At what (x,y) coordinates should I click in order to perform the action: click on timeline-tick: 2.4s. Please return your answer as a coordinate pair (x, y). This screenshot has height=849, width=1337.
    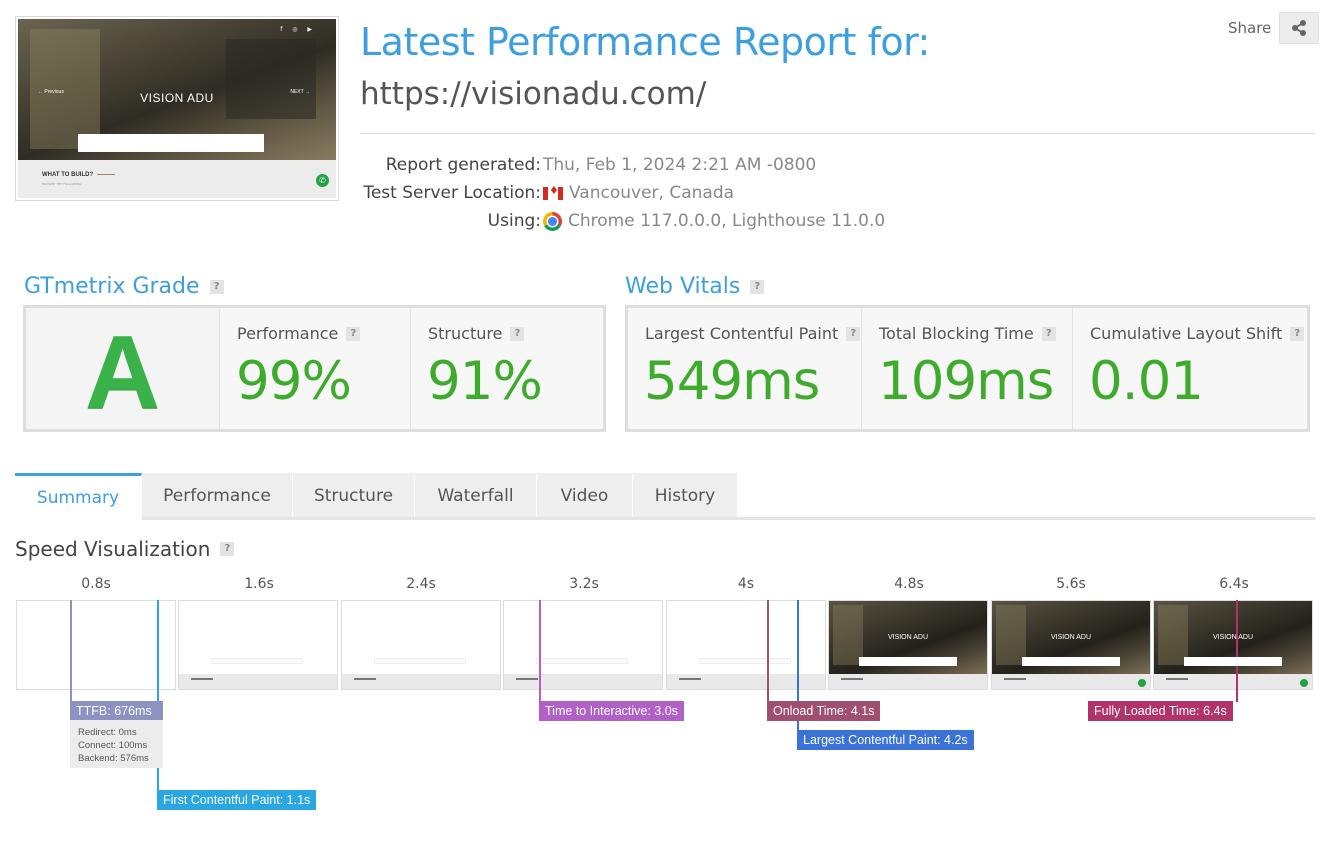
    Looking at the image, I should click on (421, 584).